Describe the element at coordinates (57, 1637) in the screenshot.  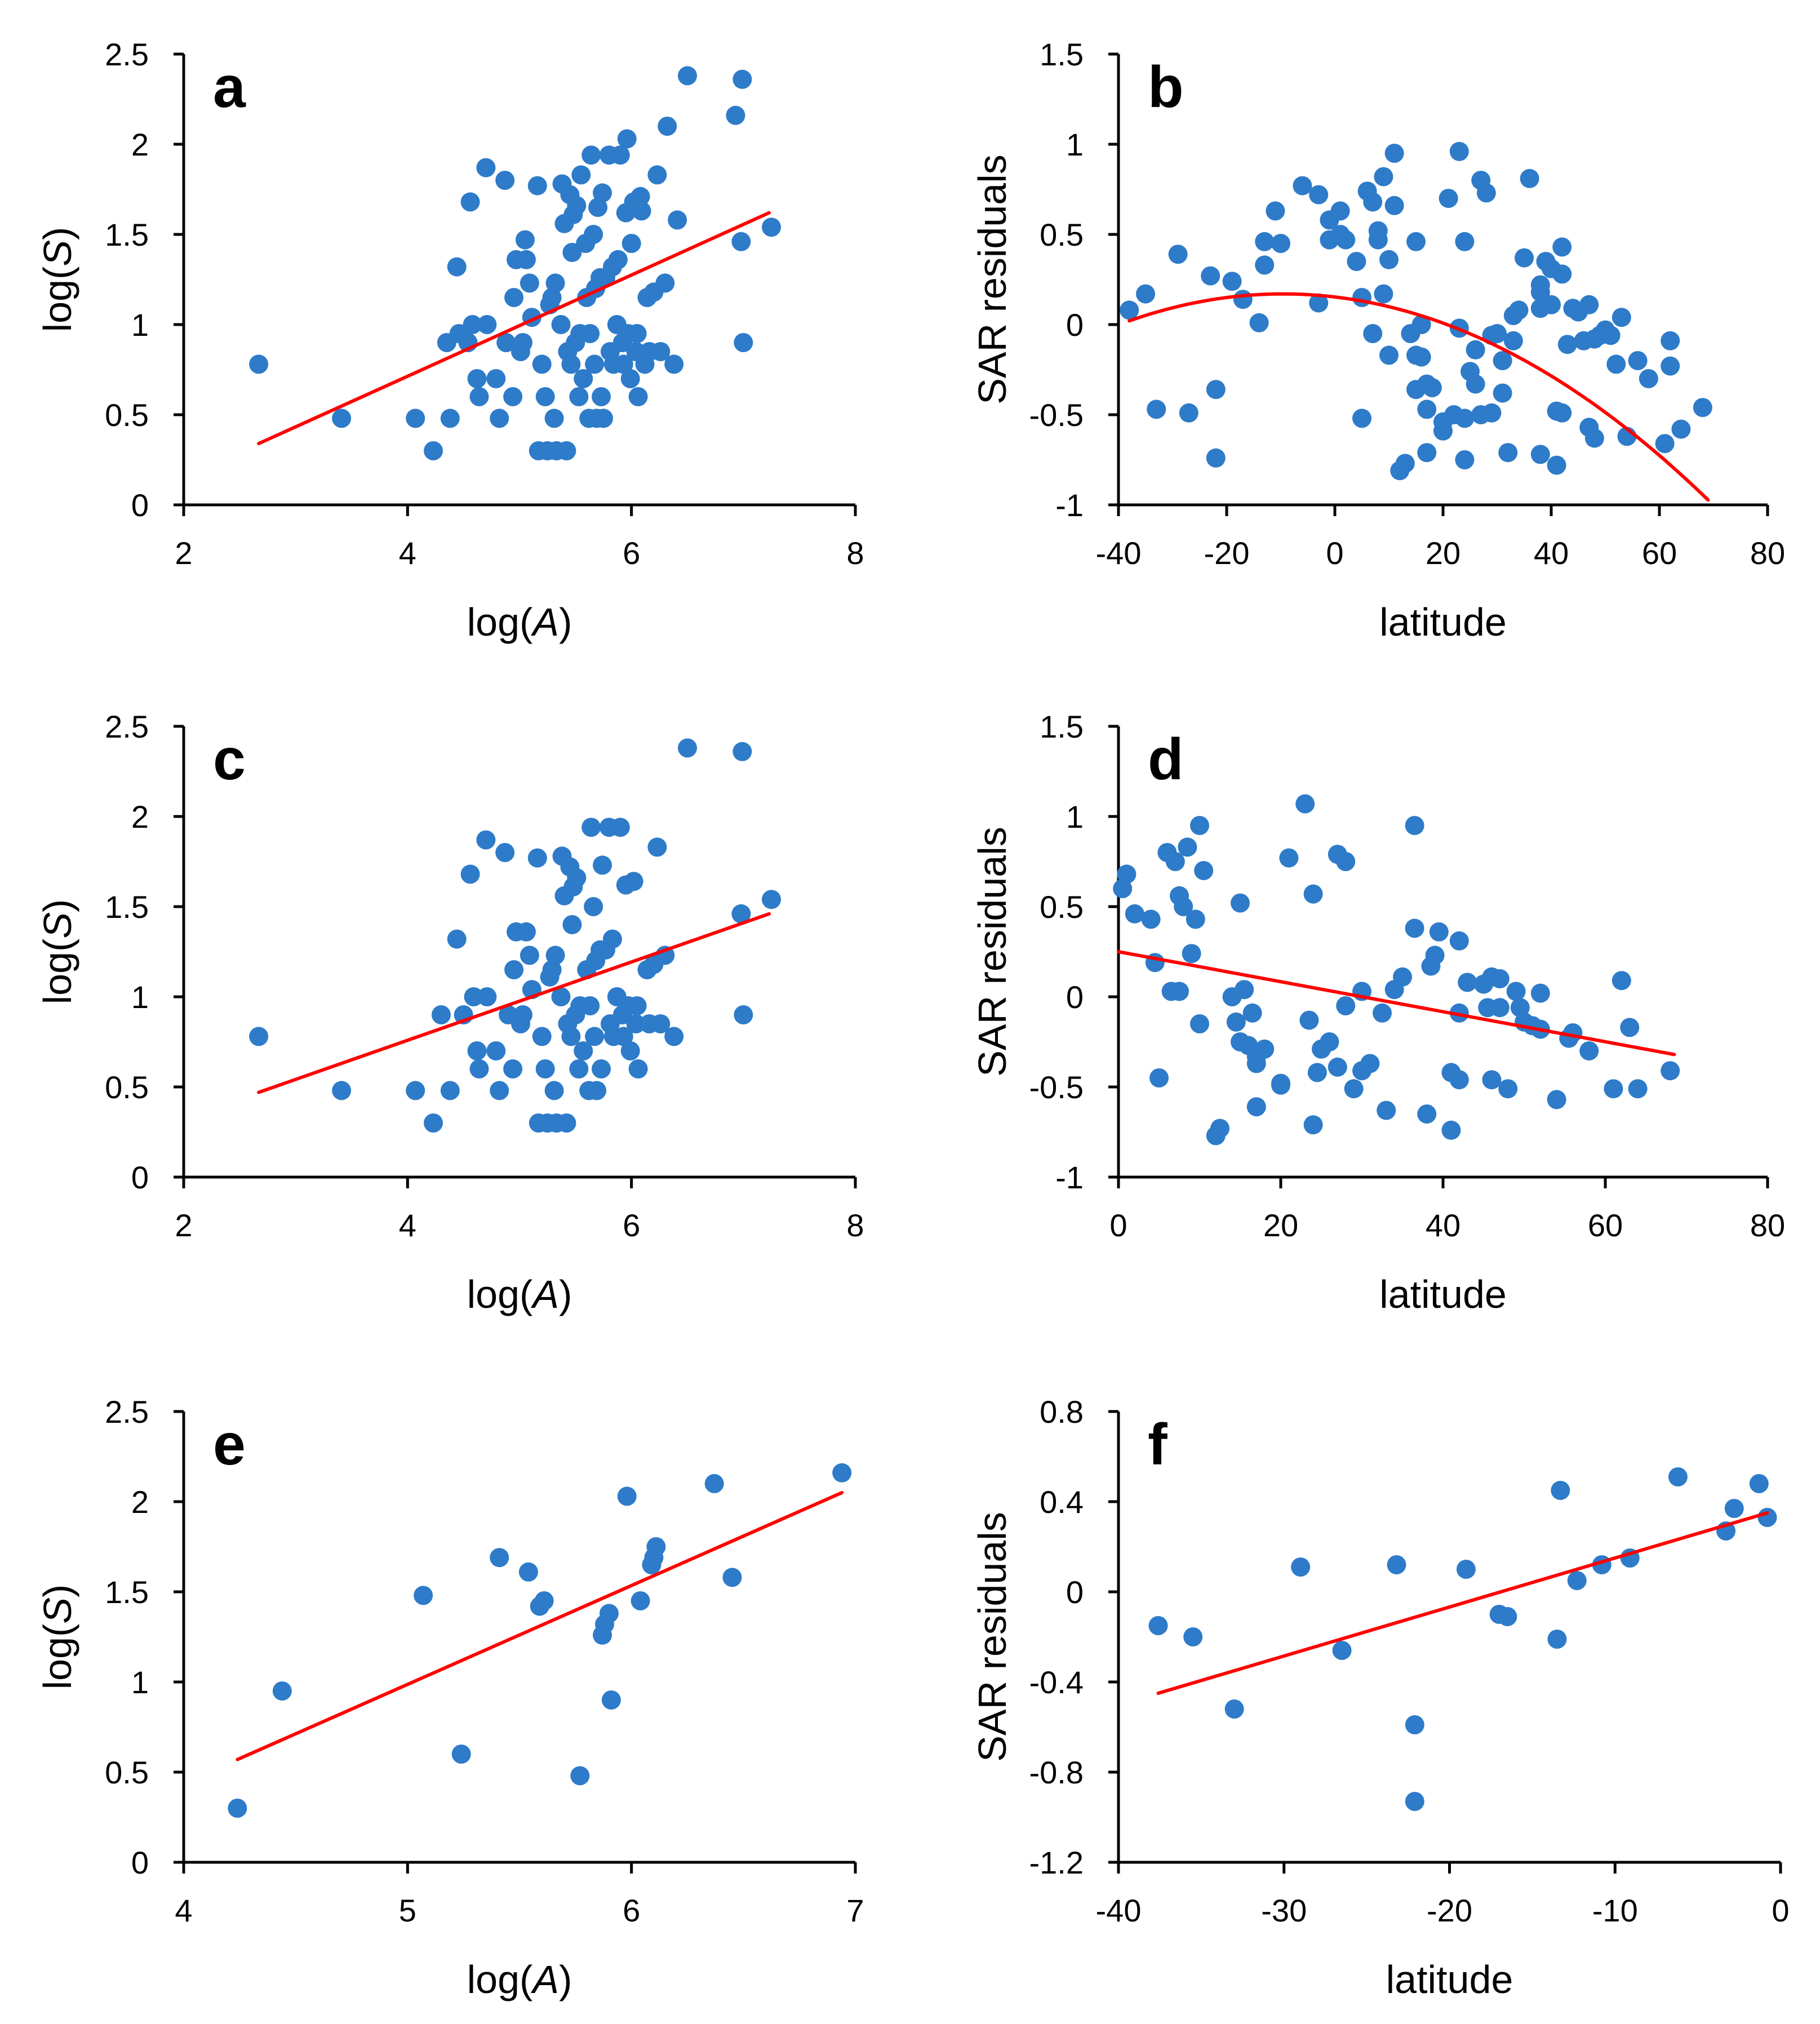
I see `y-axis-title: log(S)` at that location.